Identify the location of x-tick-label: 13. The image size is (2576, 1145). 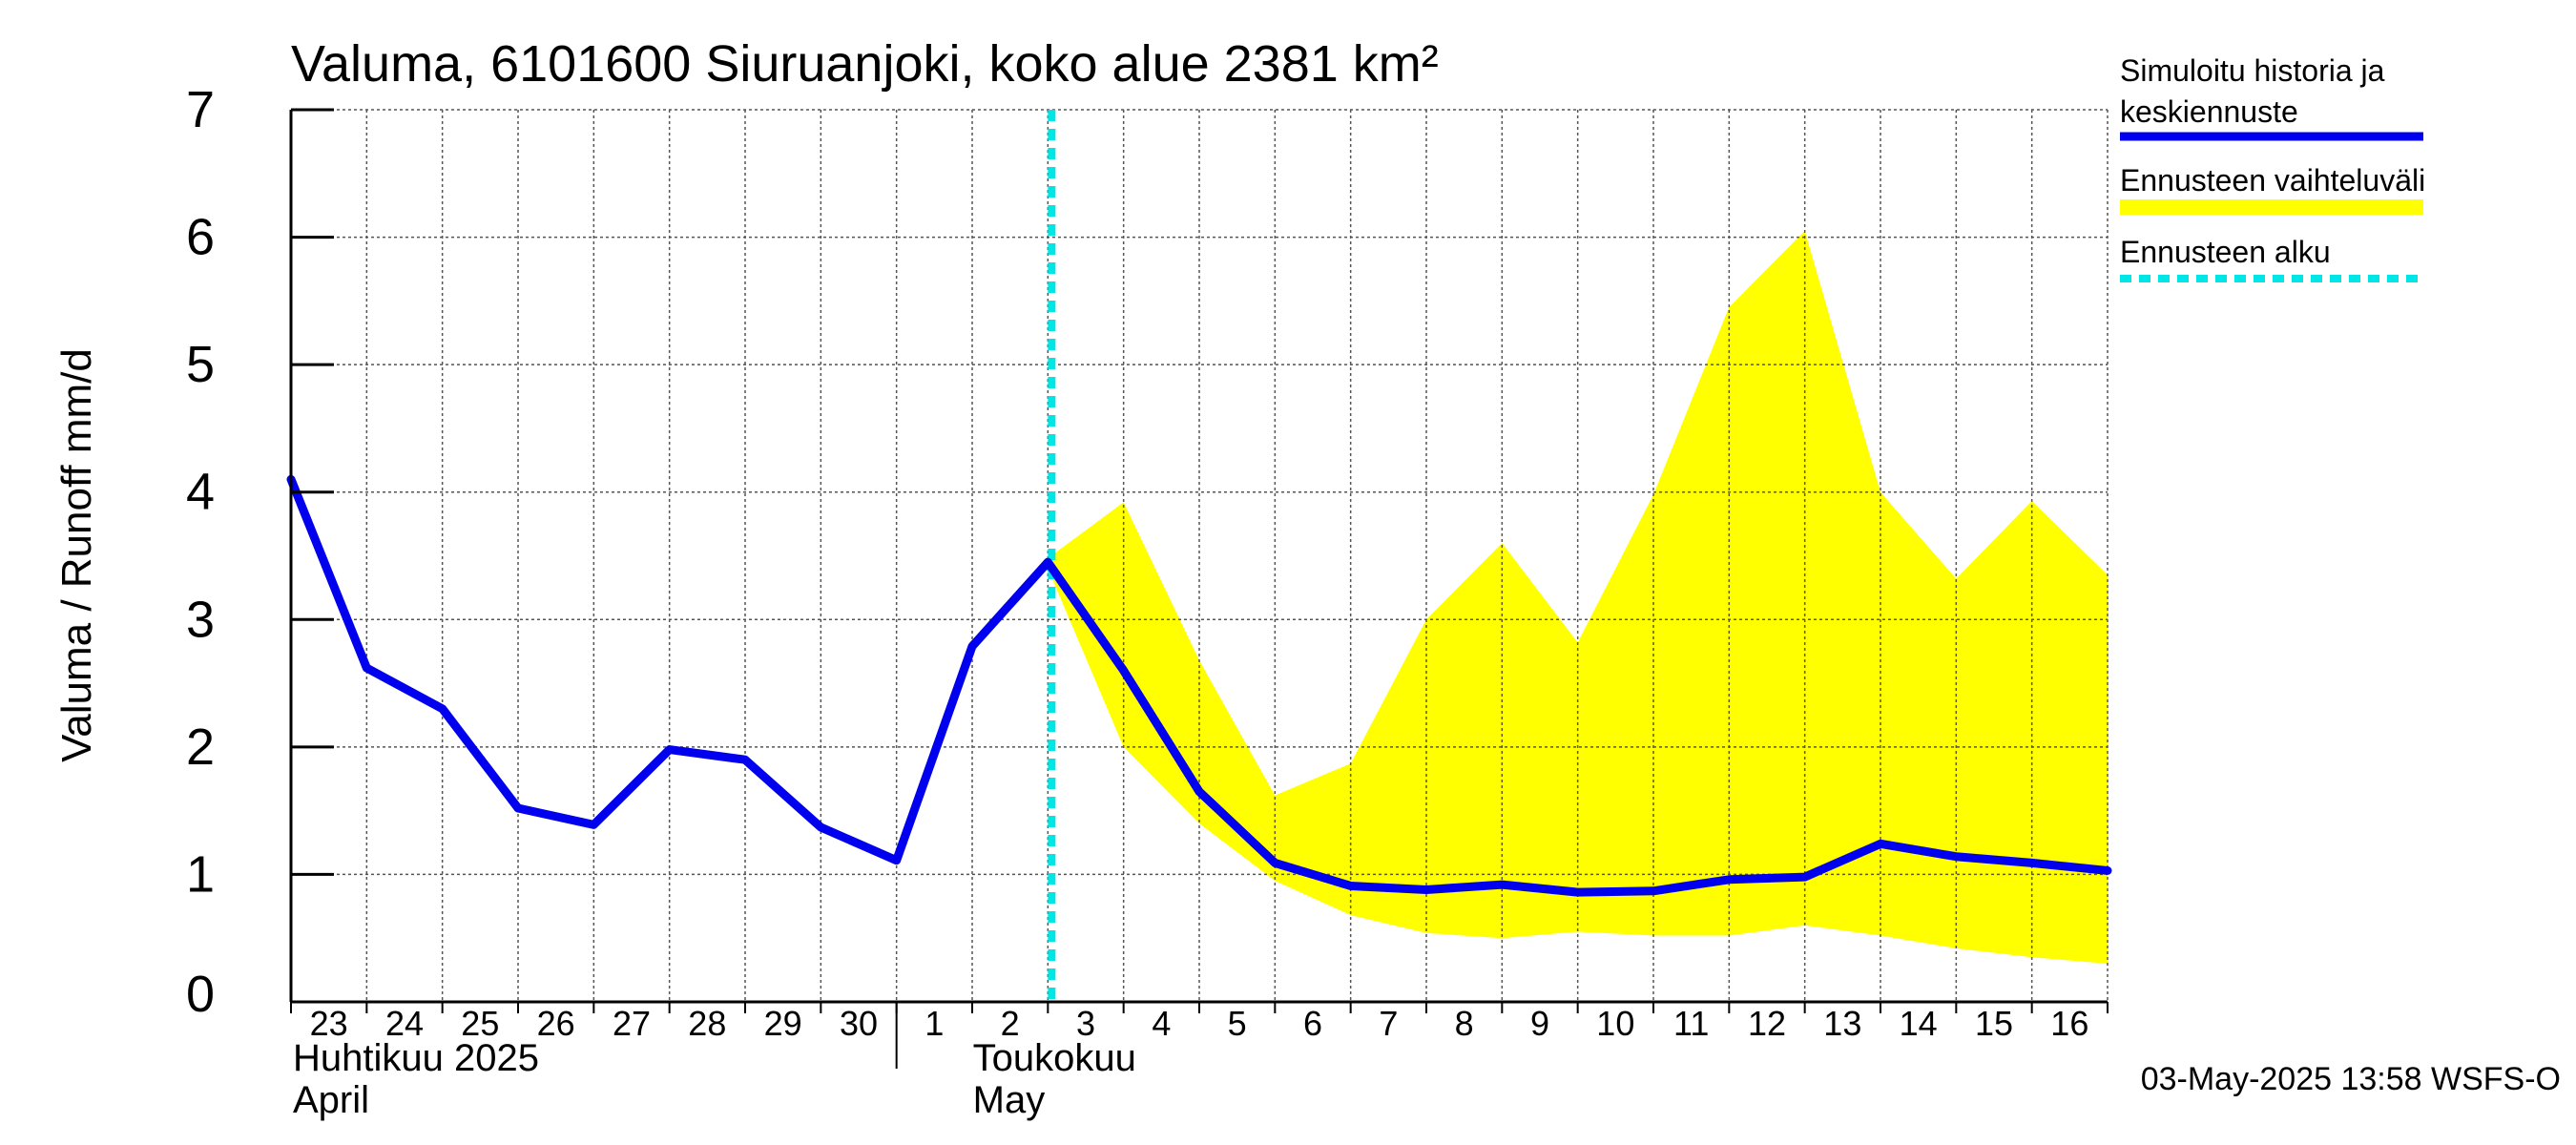
(1842, 1023).